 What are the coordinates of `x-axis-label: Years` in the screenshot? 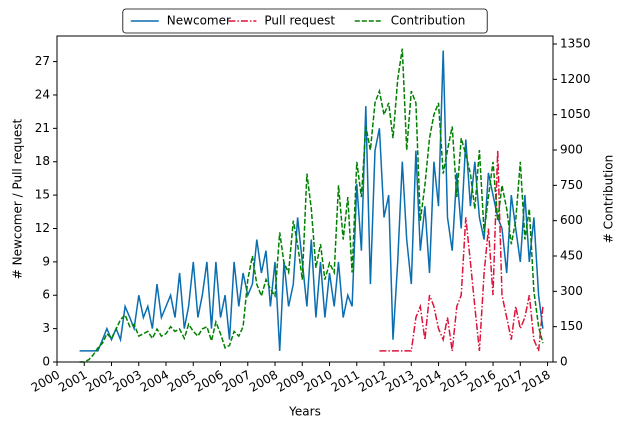 It's located at (304, 412).